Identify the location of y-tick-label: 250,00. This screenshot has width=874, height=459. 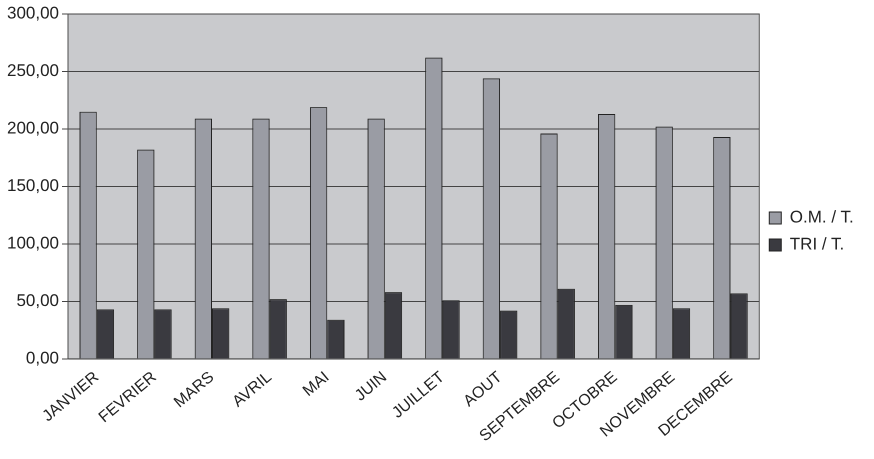
(32, 70).